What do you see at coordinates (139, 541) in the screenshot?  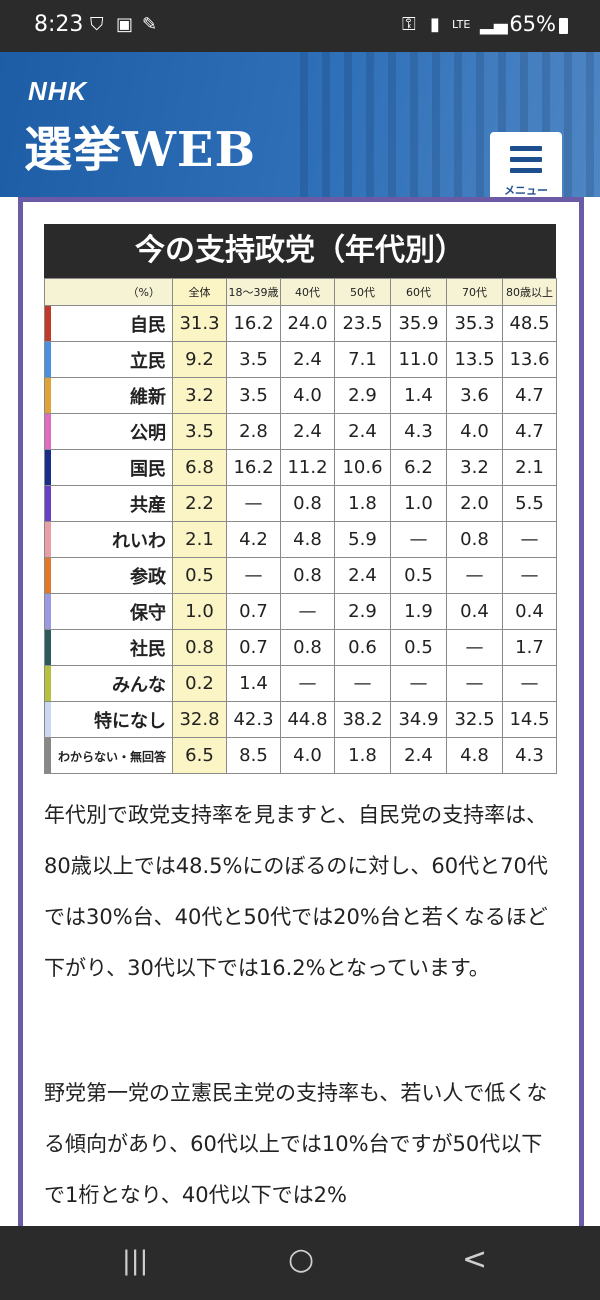 I see `party-name: れいわ` at bounding box center [139, 541].